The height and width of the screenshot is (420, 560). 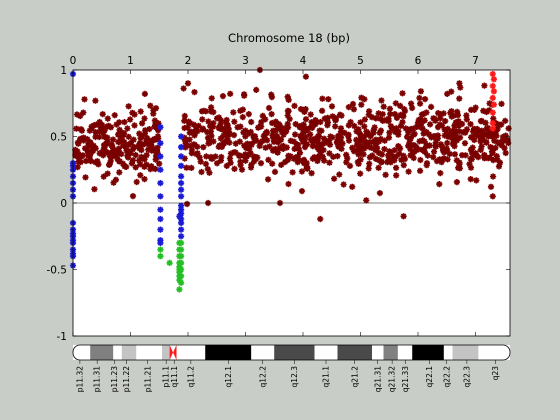 What do you see at coordinates (360, 61) in the screenshot?
I see `x-tick-label: 5` at bounding box center [360, 61].